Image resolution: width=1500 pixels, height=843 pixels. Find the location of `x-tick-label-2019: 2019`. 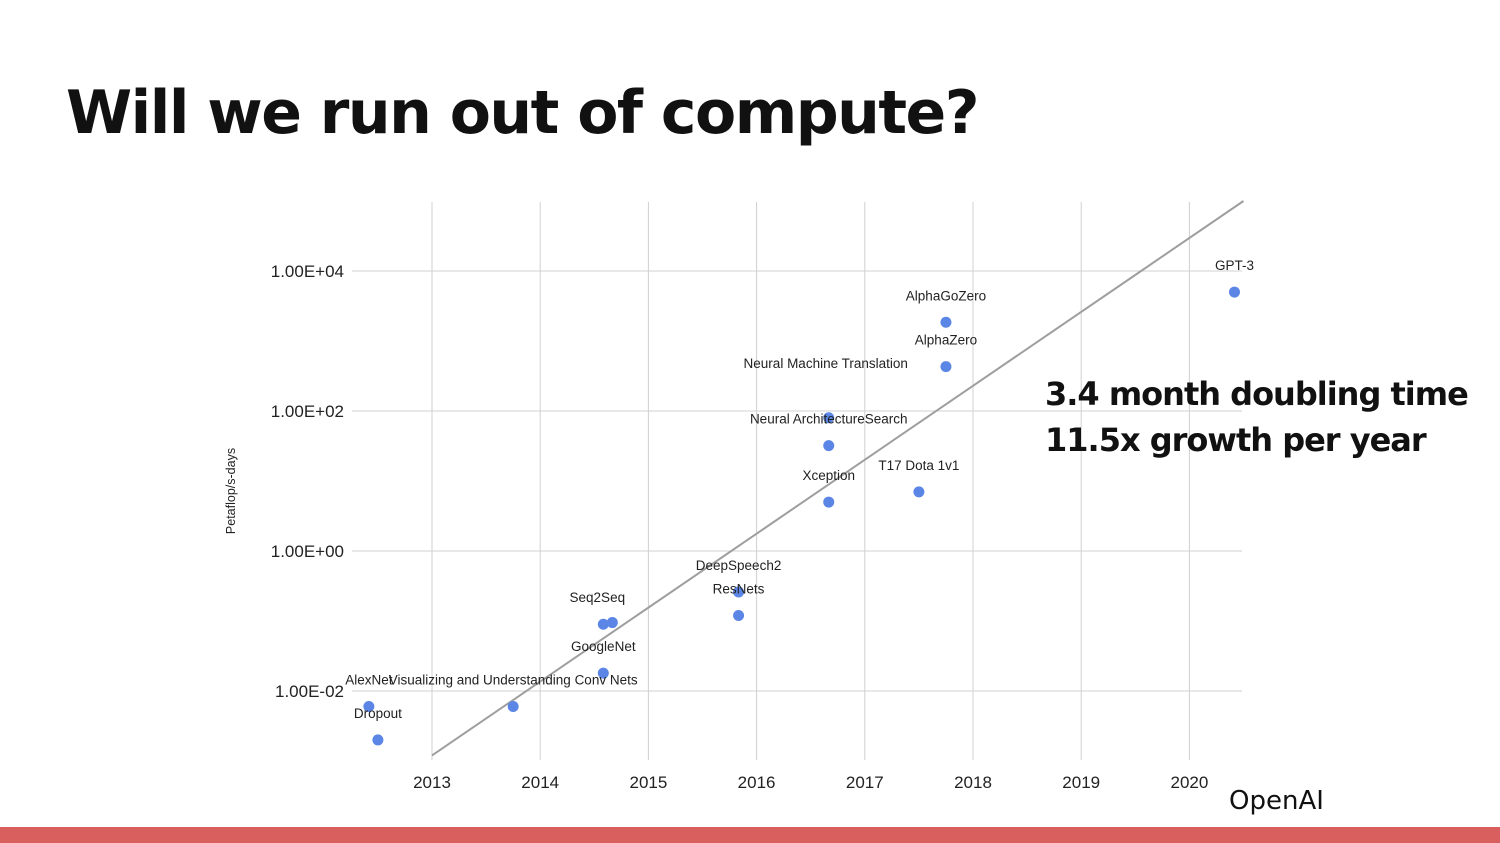

x-tick-label-2019: 2019 is located at coordinates (1081, 782).